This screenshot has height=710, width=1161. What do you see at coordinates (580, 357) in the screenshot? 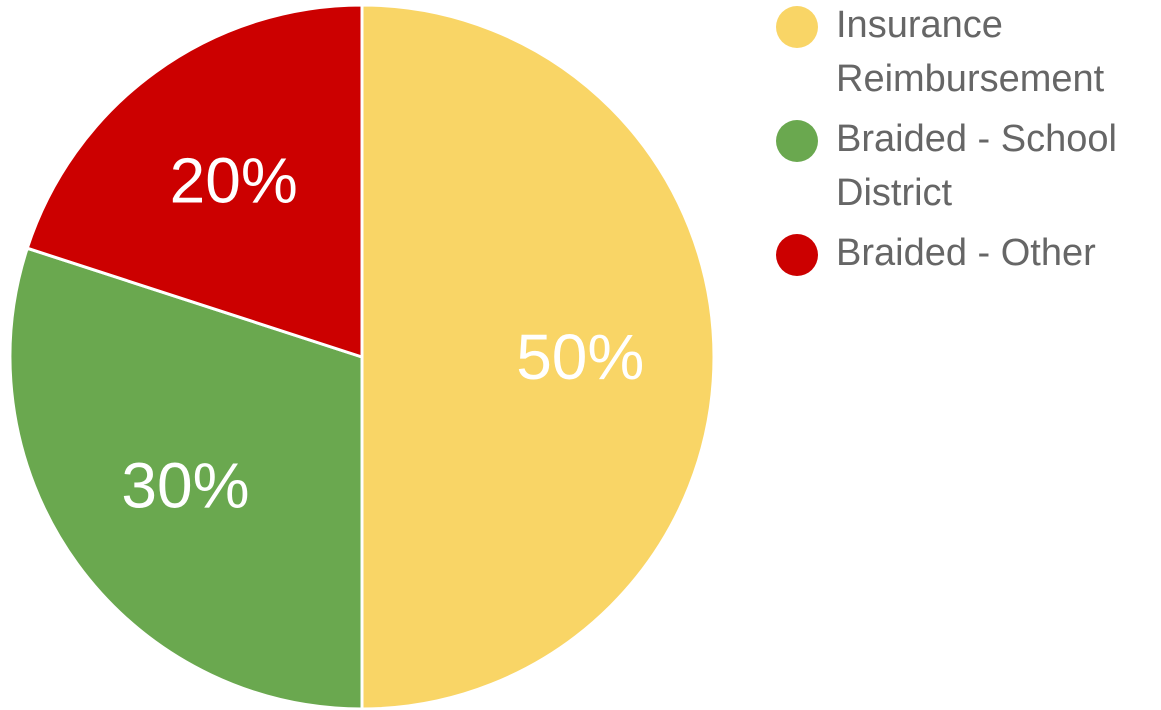
I see `slice-label-insurance-reimbursement: 50%` at bounding box center [580, 357].